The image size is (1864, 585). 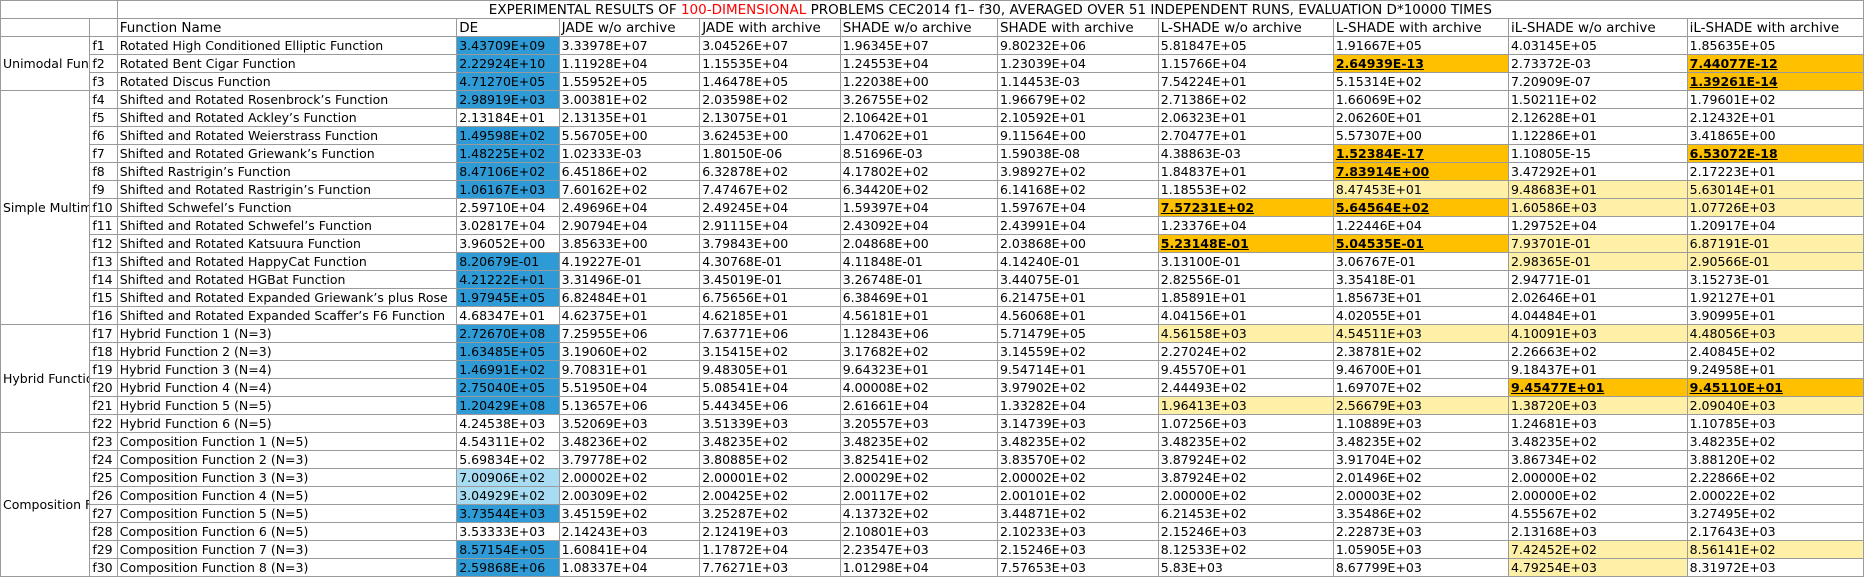 I want to click on result-cell: 2.12628E+01, so click(x=1597, y=117).